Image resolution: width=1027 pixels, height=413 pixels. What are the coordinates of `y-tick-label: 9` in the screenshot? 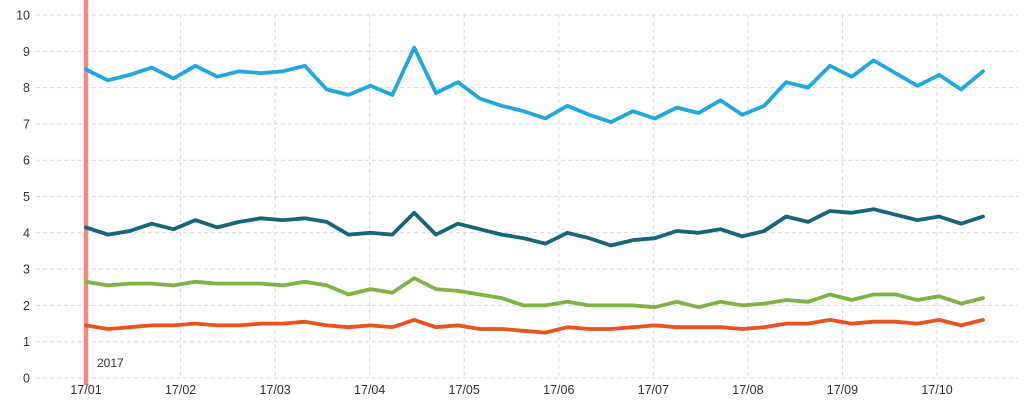 It's located at (26, 52).